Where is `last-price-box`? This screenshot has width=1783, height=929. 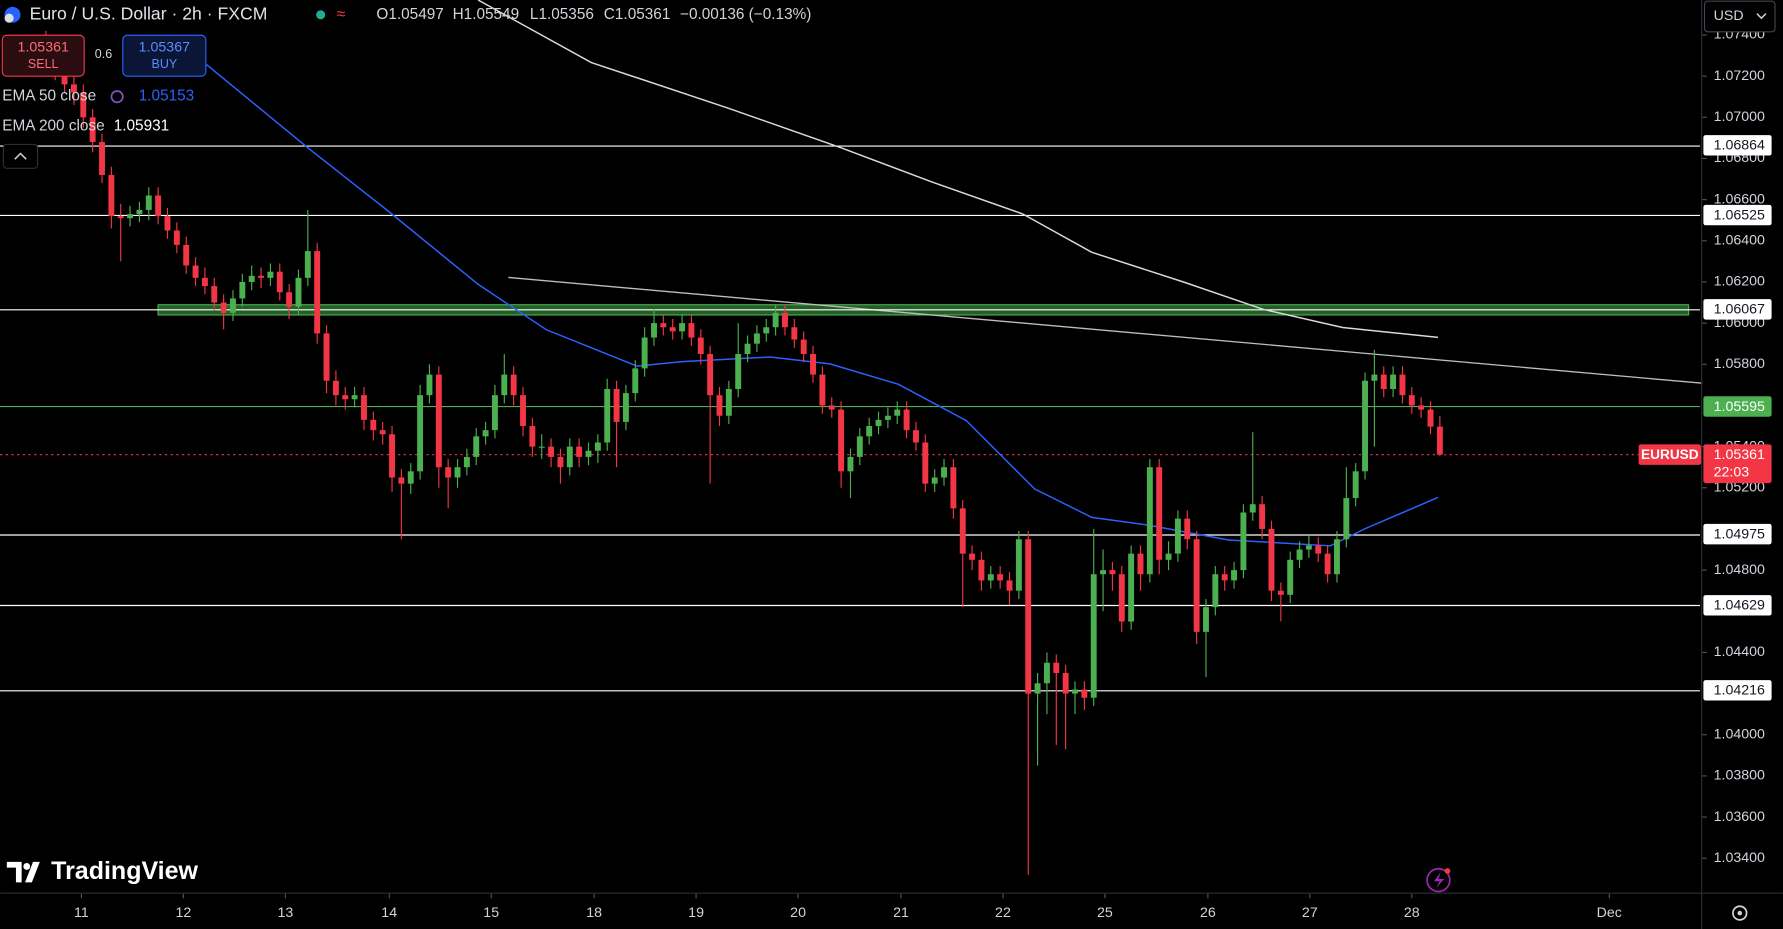
last-price-box is located at coordinates (1737, 464).